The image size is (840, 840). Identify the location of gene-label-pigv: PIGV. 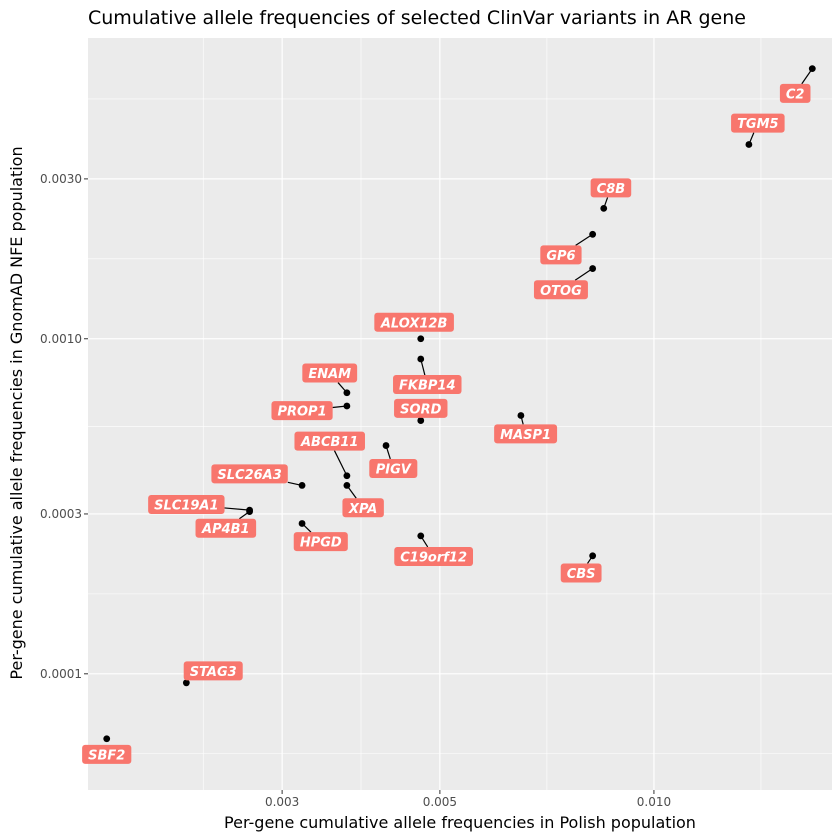
(393, 468).